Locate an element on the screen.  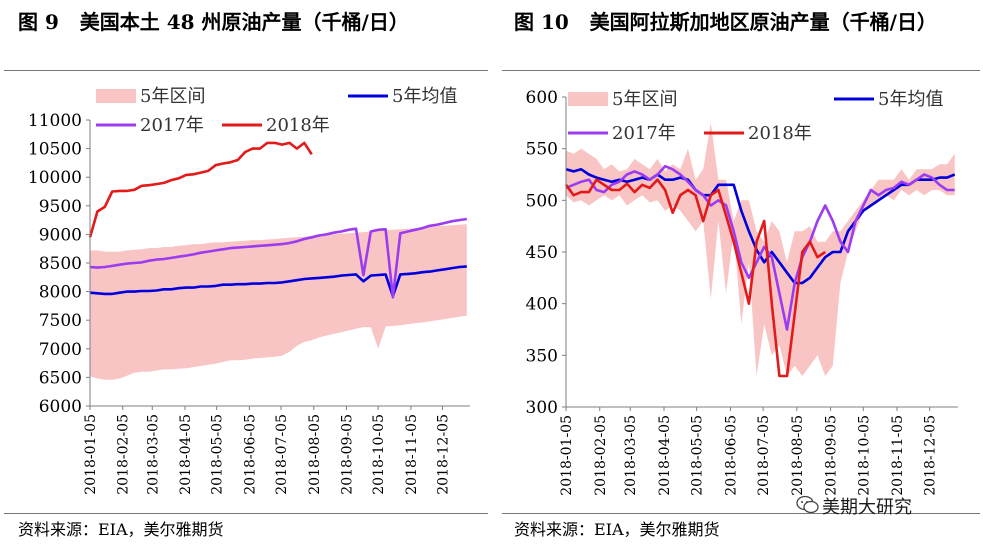
y-tick-label: 8000 is located at coordinates (60, 293).